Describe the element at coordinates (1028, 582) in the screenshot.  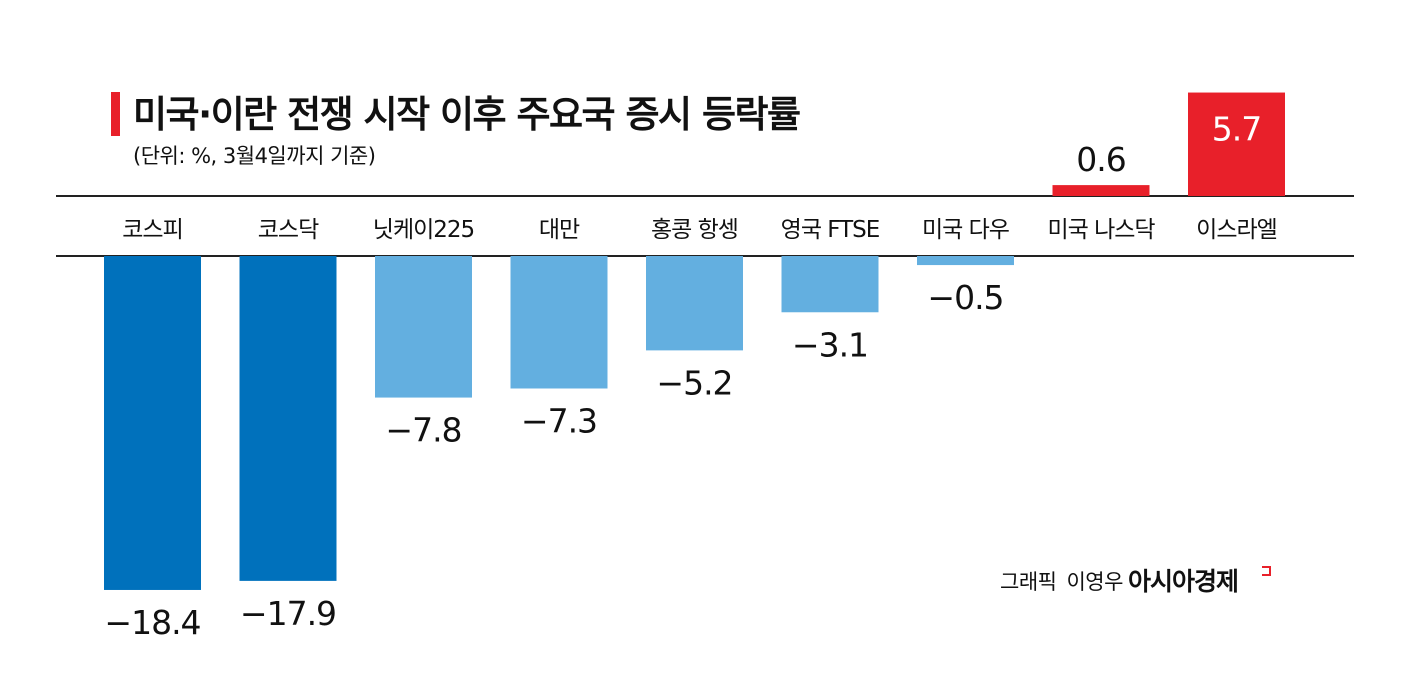
I see `credit-label: 그래픽` at that location.